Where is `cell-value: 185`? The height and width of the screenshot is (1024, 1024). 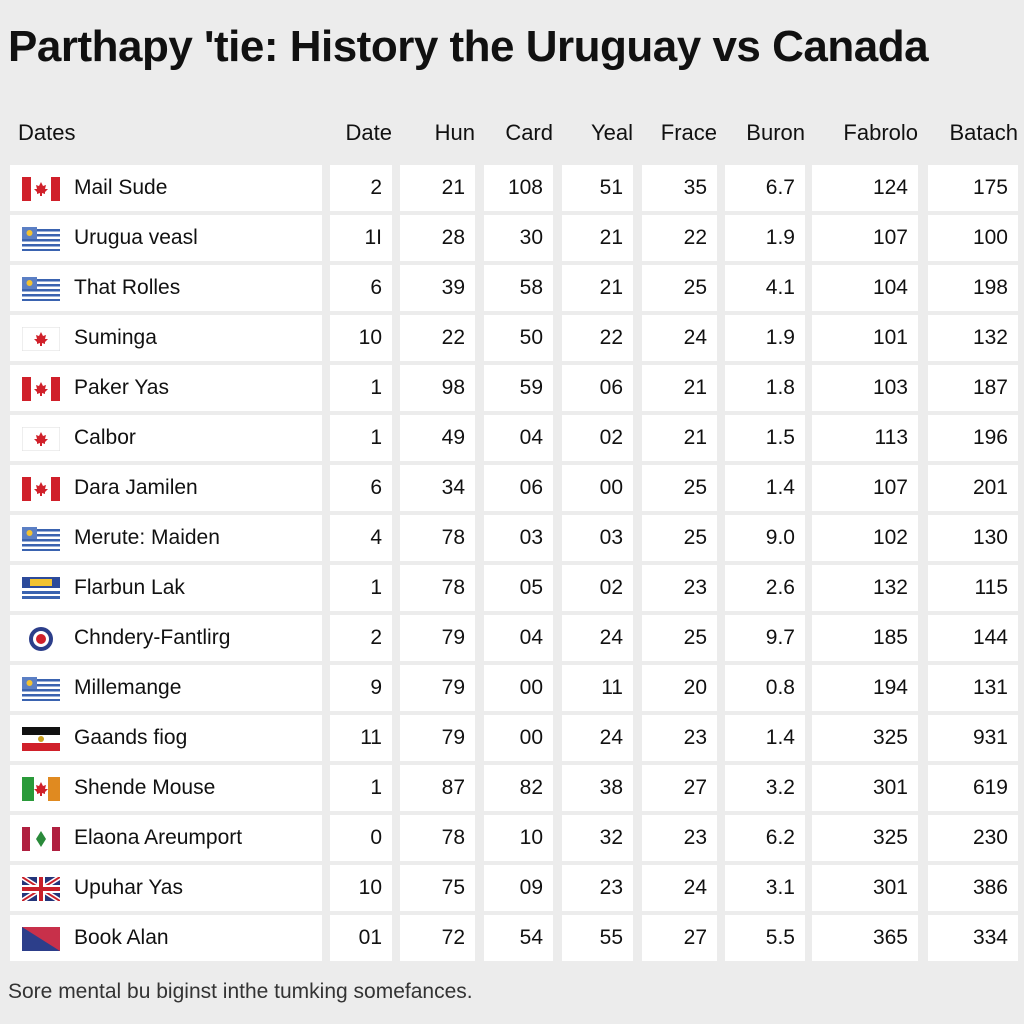 cell-value: 185 is located at coordinates (865, 638).